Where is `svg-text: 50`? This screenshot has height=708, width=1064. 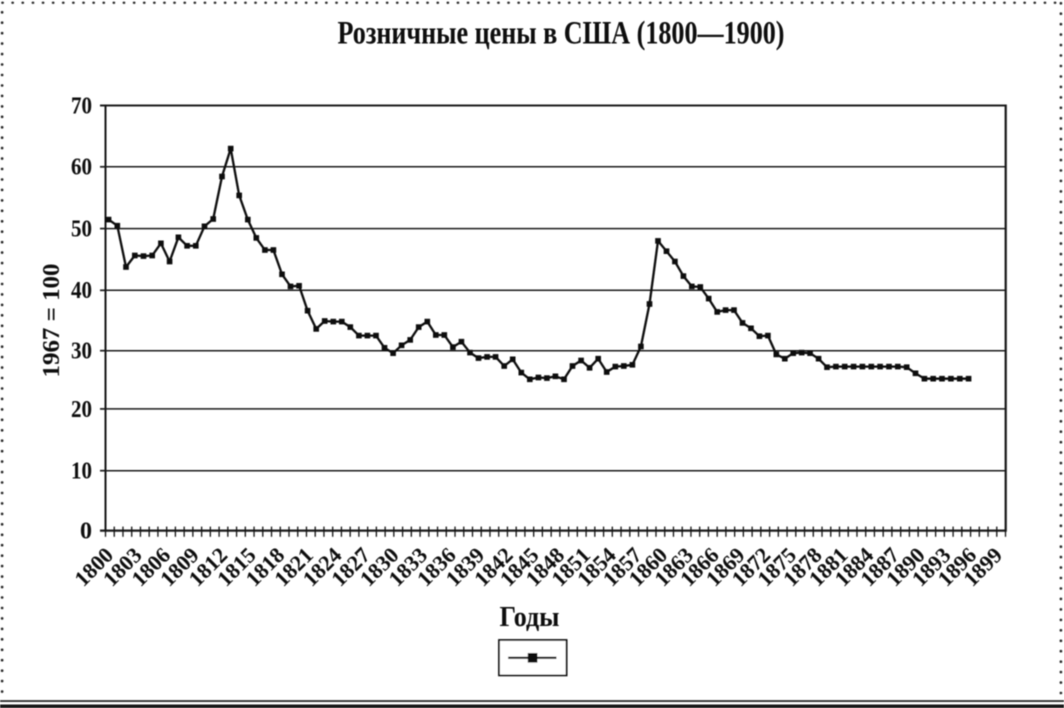 svg-text: 50 is located at coordinates (81, 230).